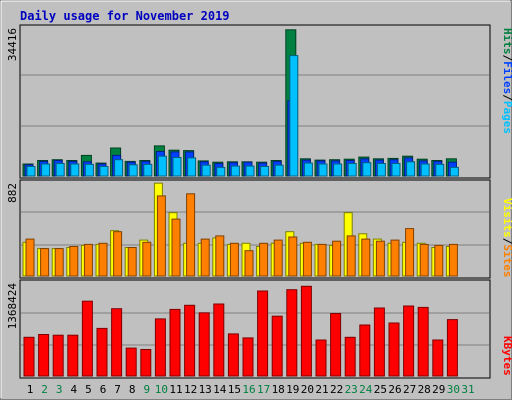 This screenshot has height=400, width=512. What do you see at coordinates (453, 389) in the screenshot?
I see `day-label-30: 30` at bounding box center [453, 389].